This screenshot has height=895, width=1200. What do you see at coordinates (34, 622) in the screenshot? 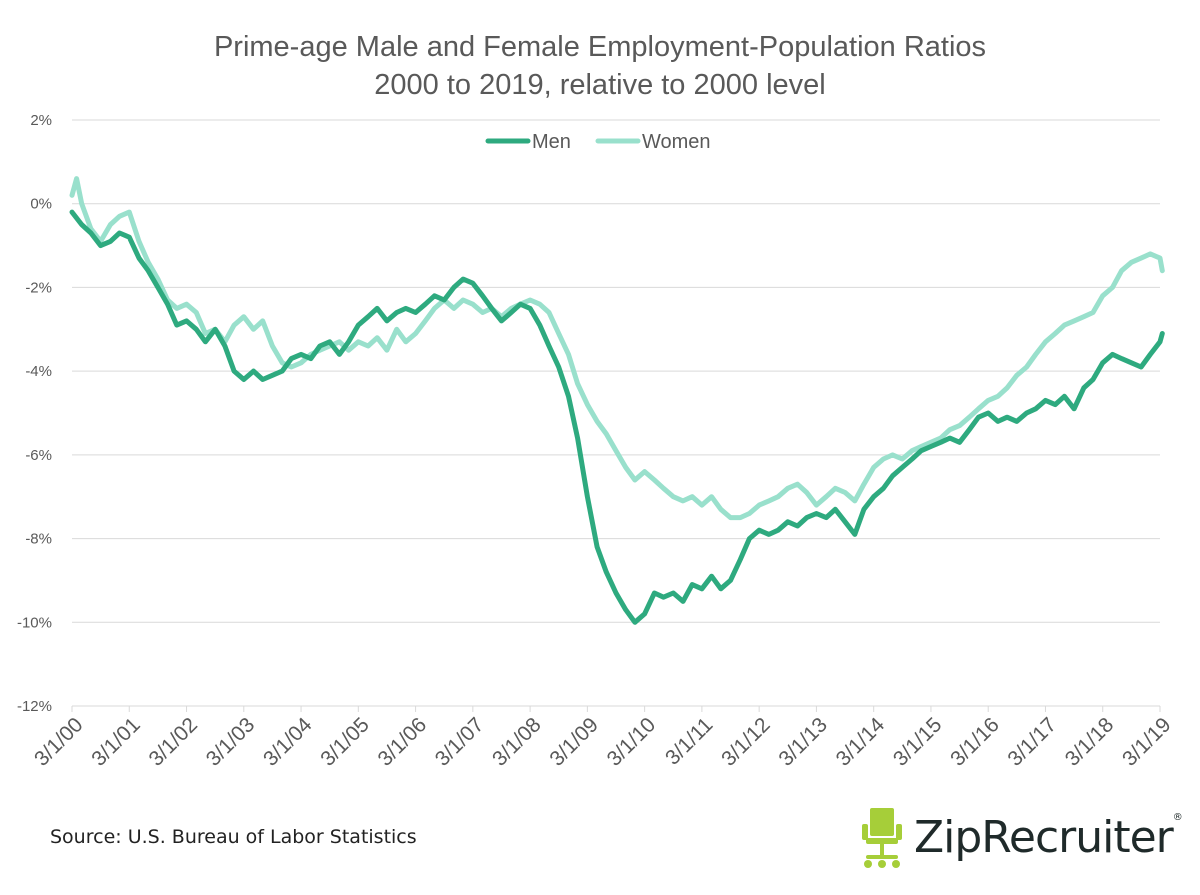
I see `y-tick-label: -10%` at bounding box center [34, 622].